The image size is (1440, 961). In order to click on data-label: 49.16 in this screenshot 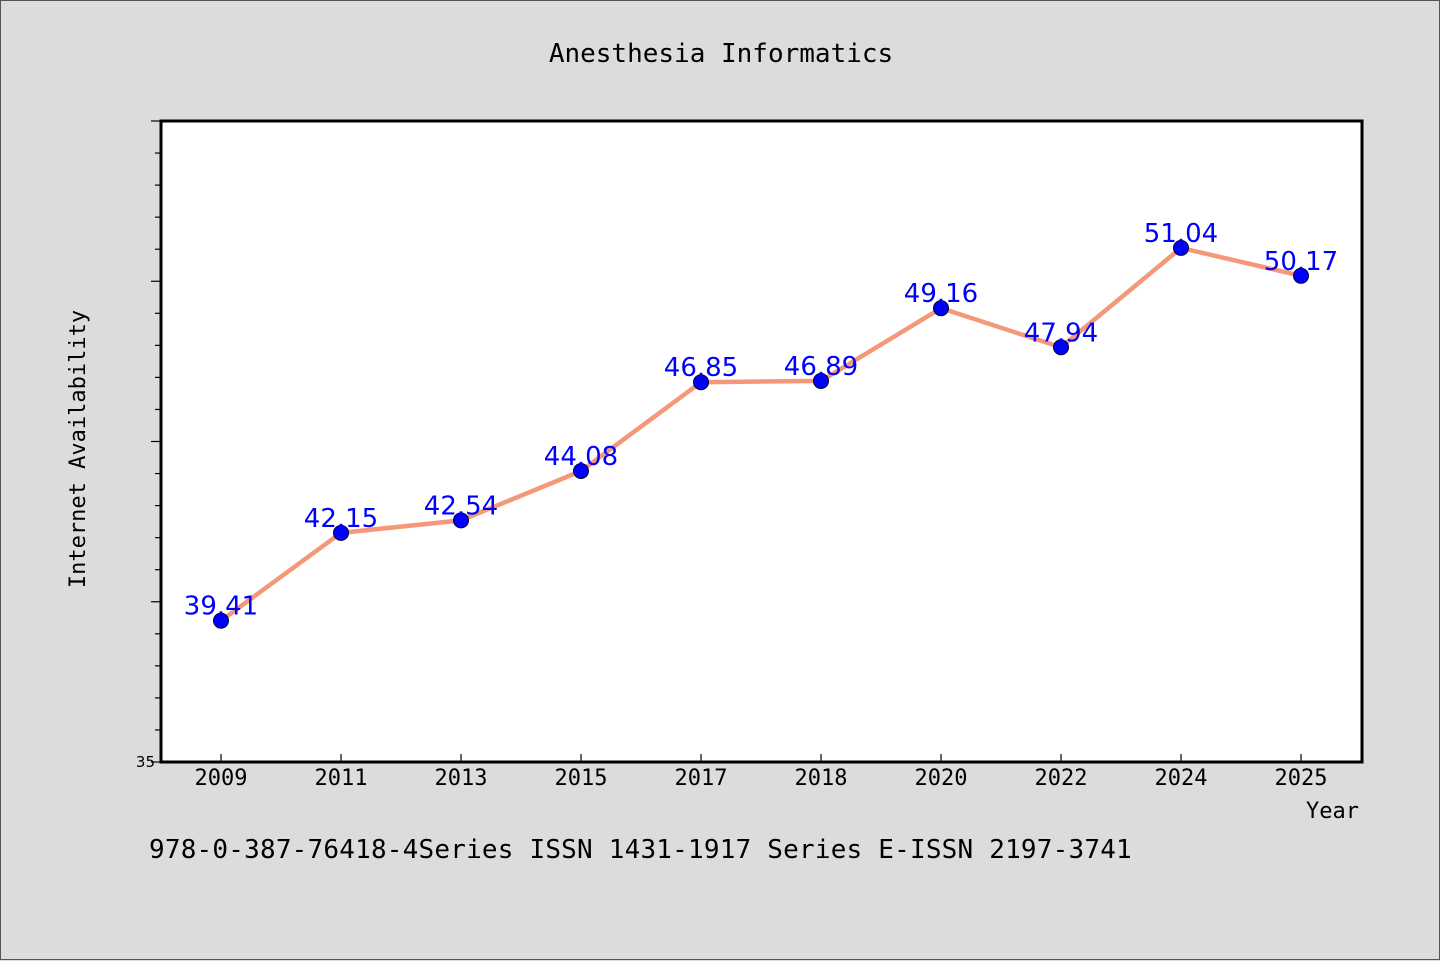, I will do `click(941, 294)`.